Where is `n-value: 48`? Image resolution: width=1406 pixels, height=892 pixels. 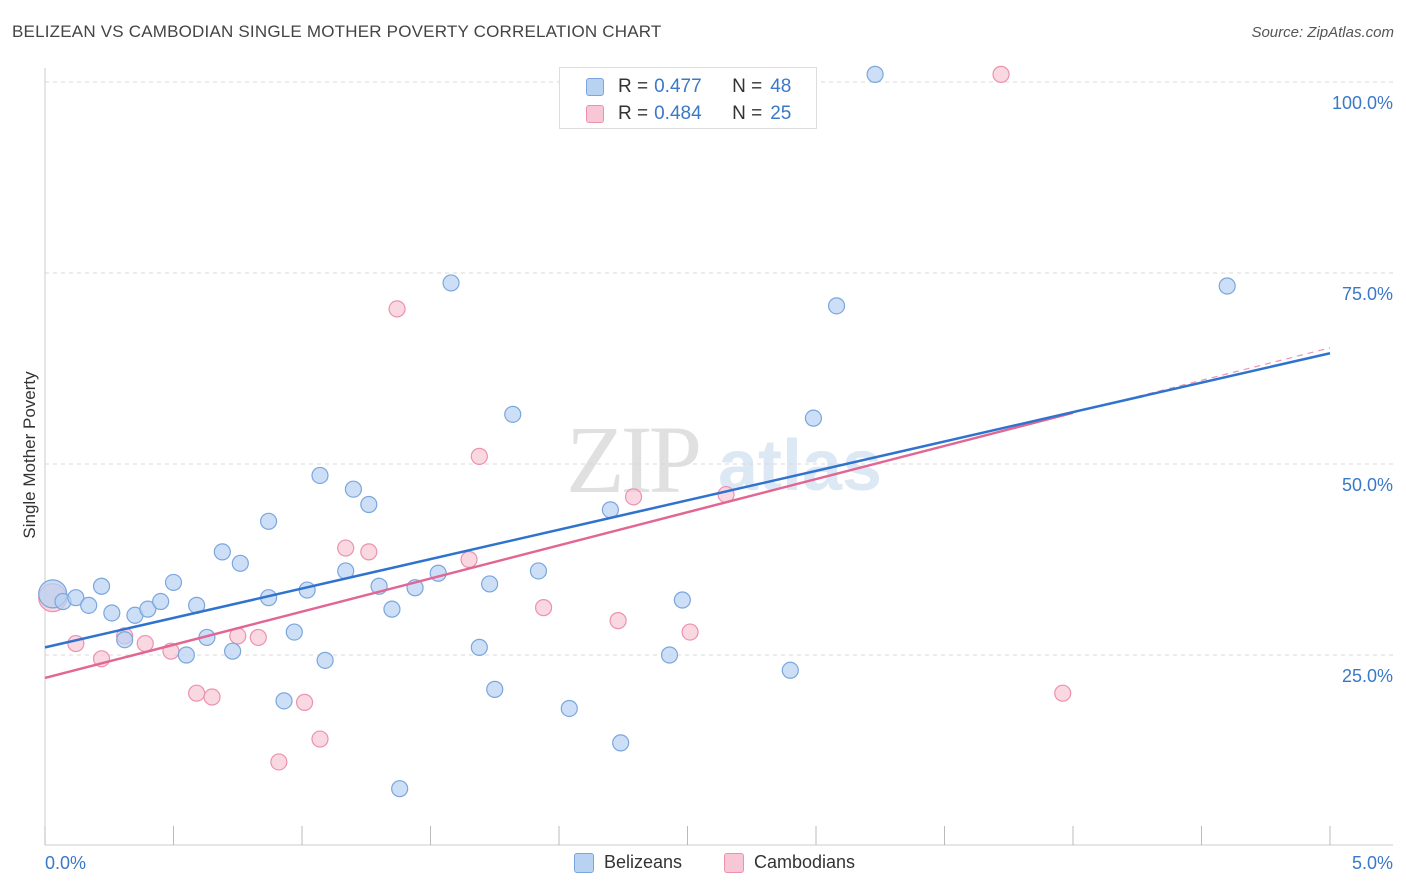 n-value: 48 is located at coordinates (781, 86).